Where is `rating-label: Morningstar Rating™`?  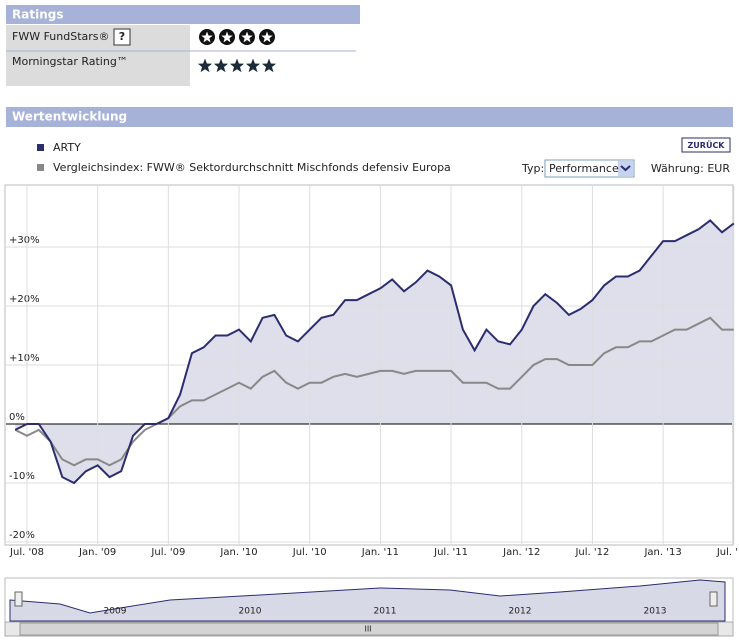
rating-label: Morningstar Rating™ is located at coordinates (70, 61).